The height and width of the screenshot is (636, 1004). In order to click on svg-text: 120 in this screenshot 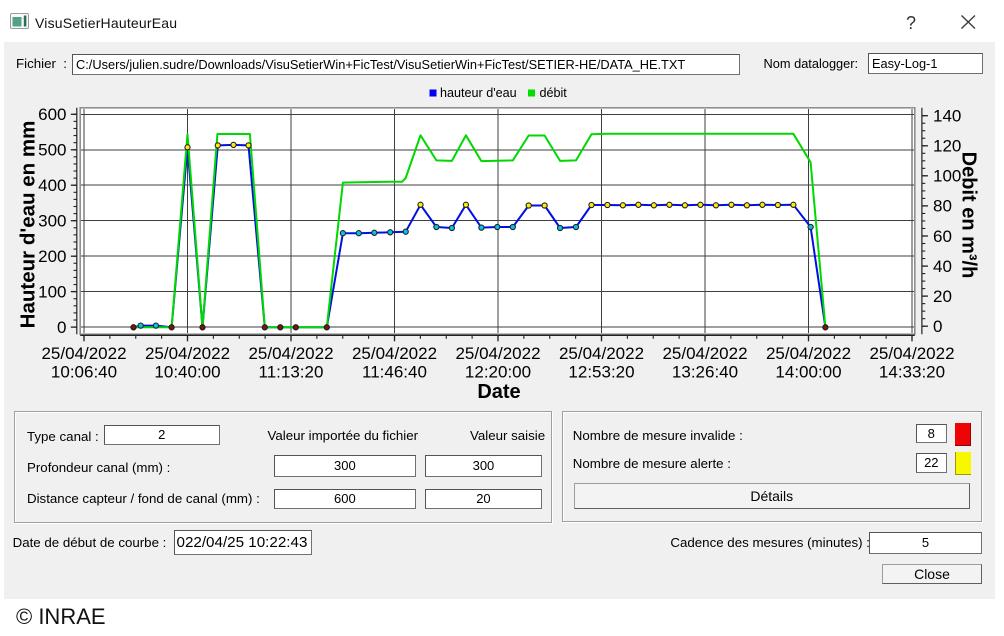, I will do `click(947, 146)`.